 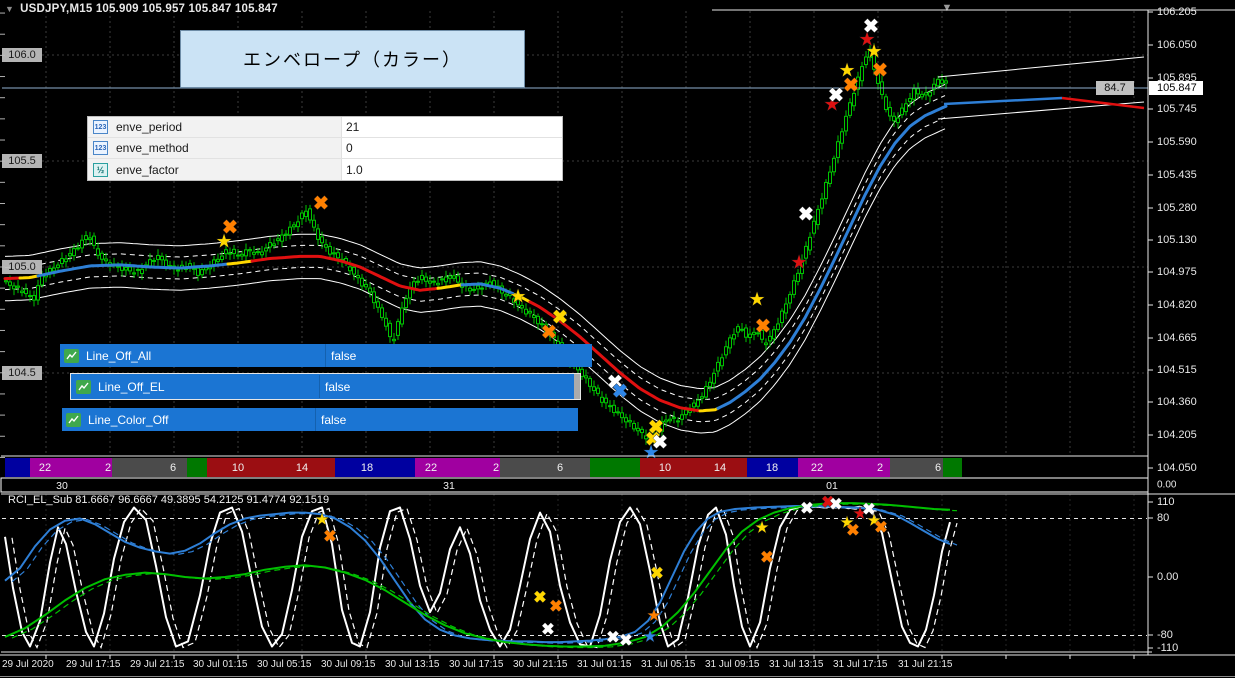 What do you see at coordinates (326, 355) in the screenshot?
I see `toggle-line-off-all: Line_Off_All false` at bounding box center [326, 355].